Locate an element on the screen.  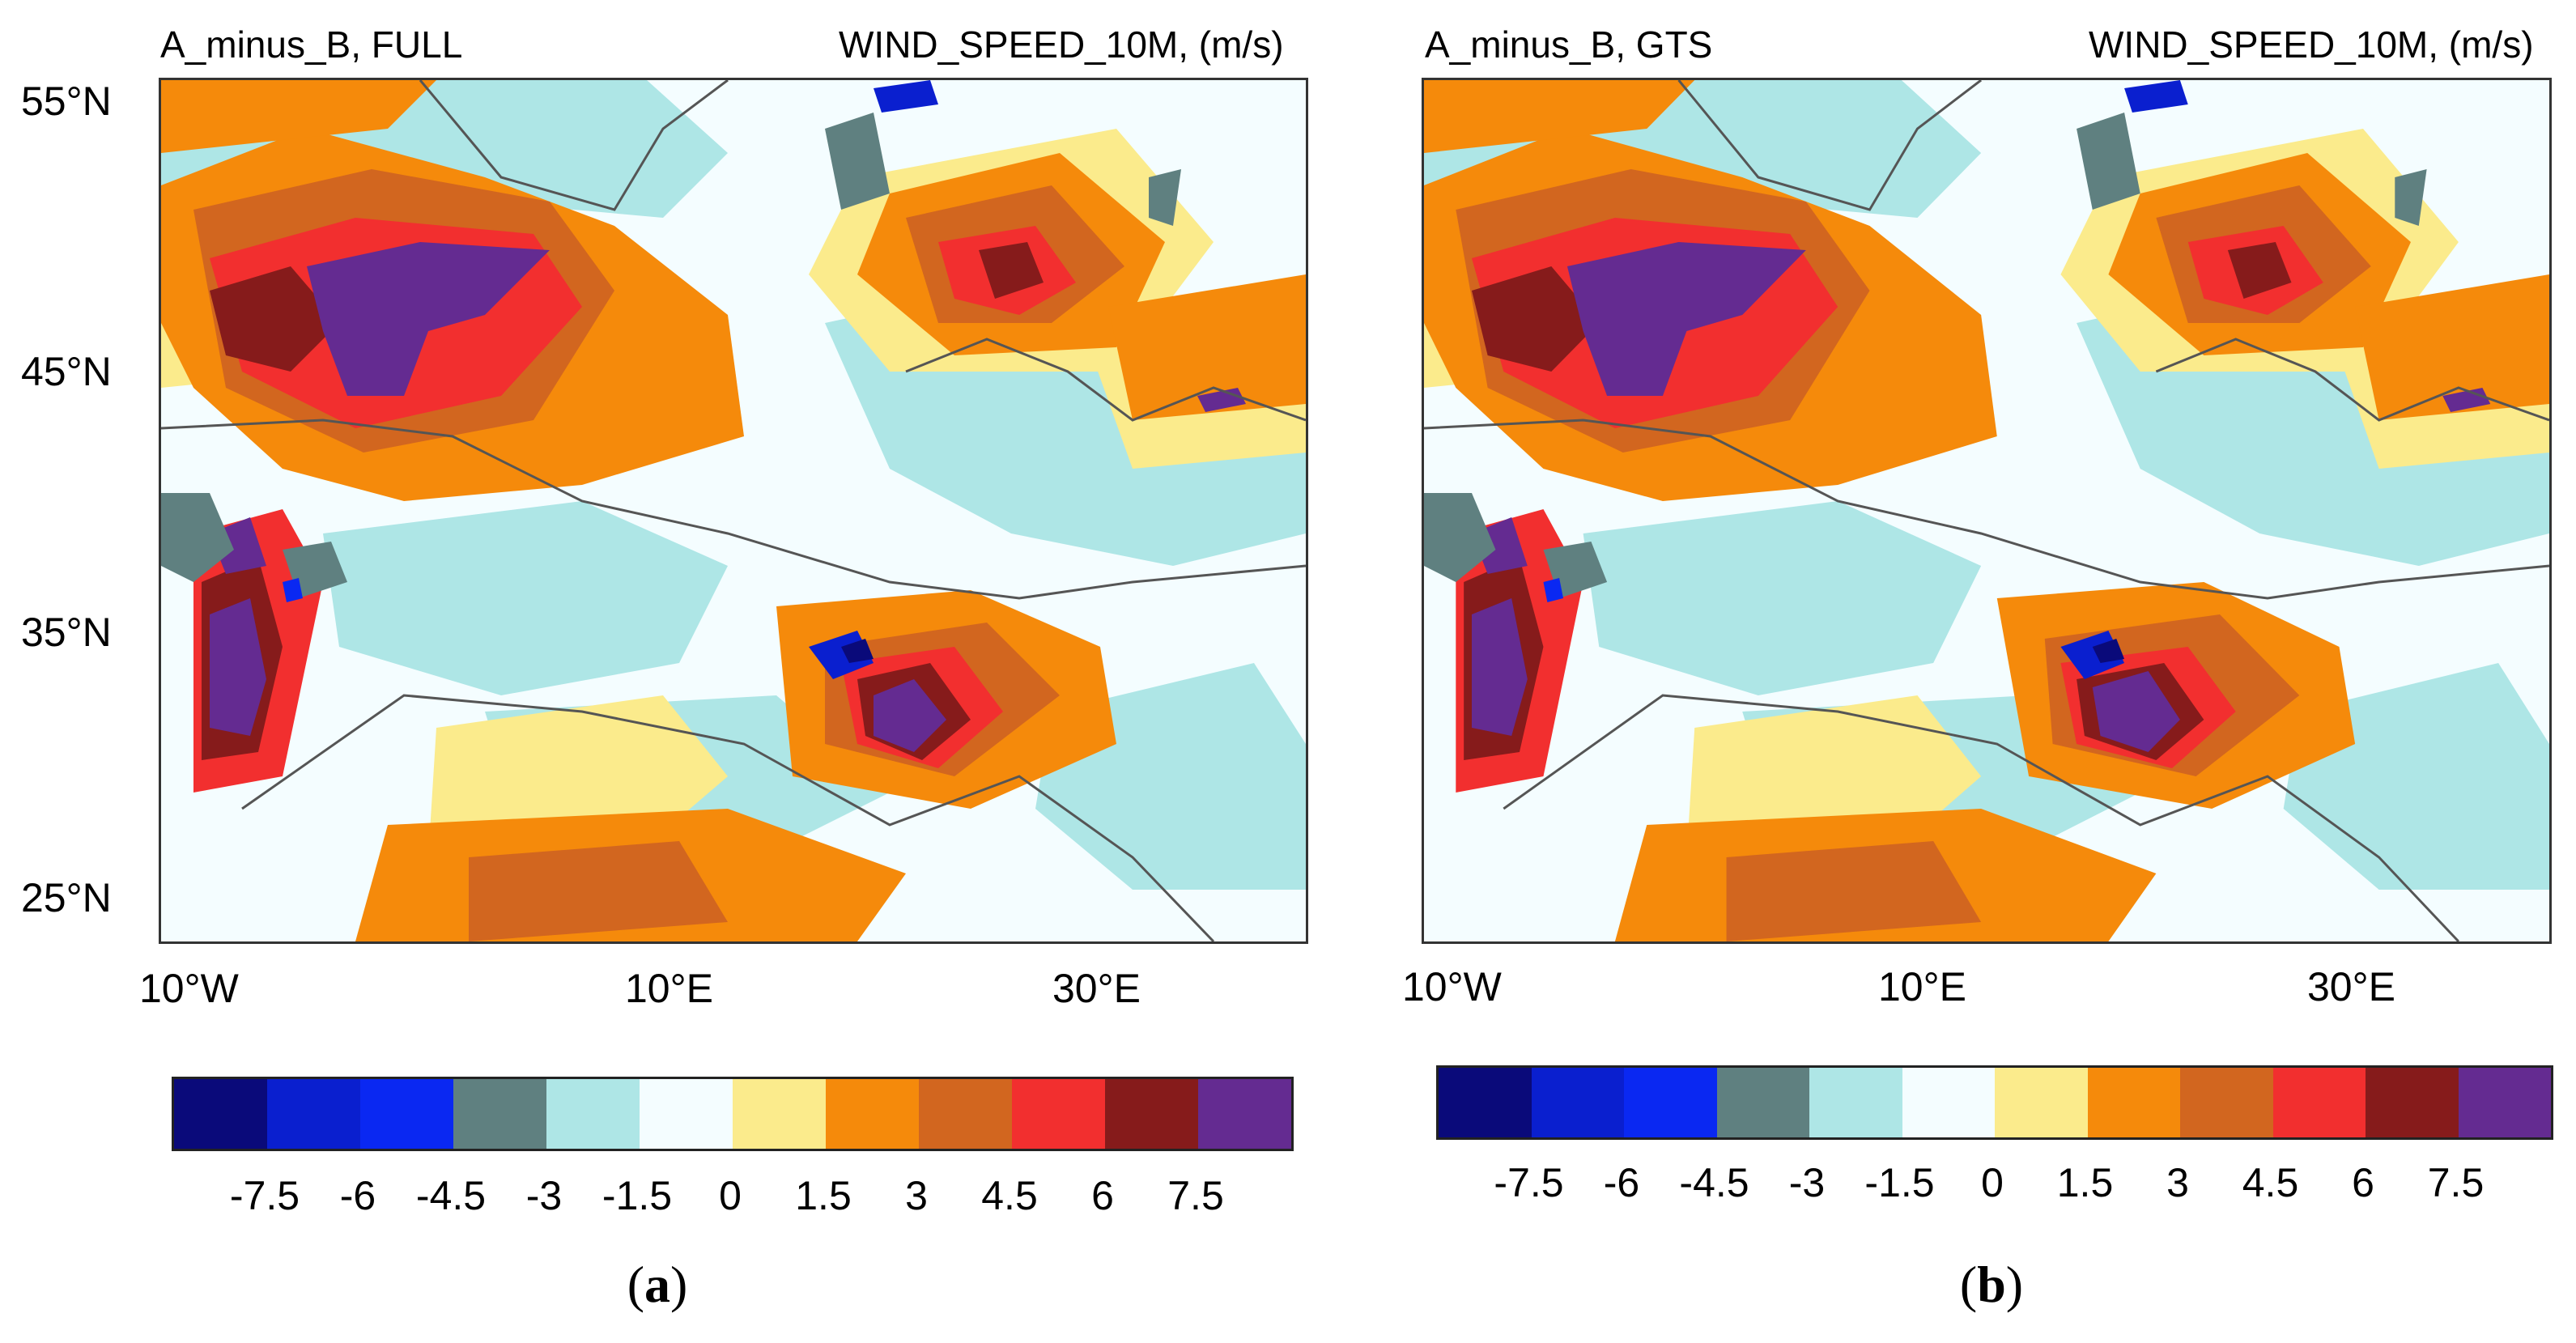
lat-label-55n: 55°N is located at coordinates (66, 102).